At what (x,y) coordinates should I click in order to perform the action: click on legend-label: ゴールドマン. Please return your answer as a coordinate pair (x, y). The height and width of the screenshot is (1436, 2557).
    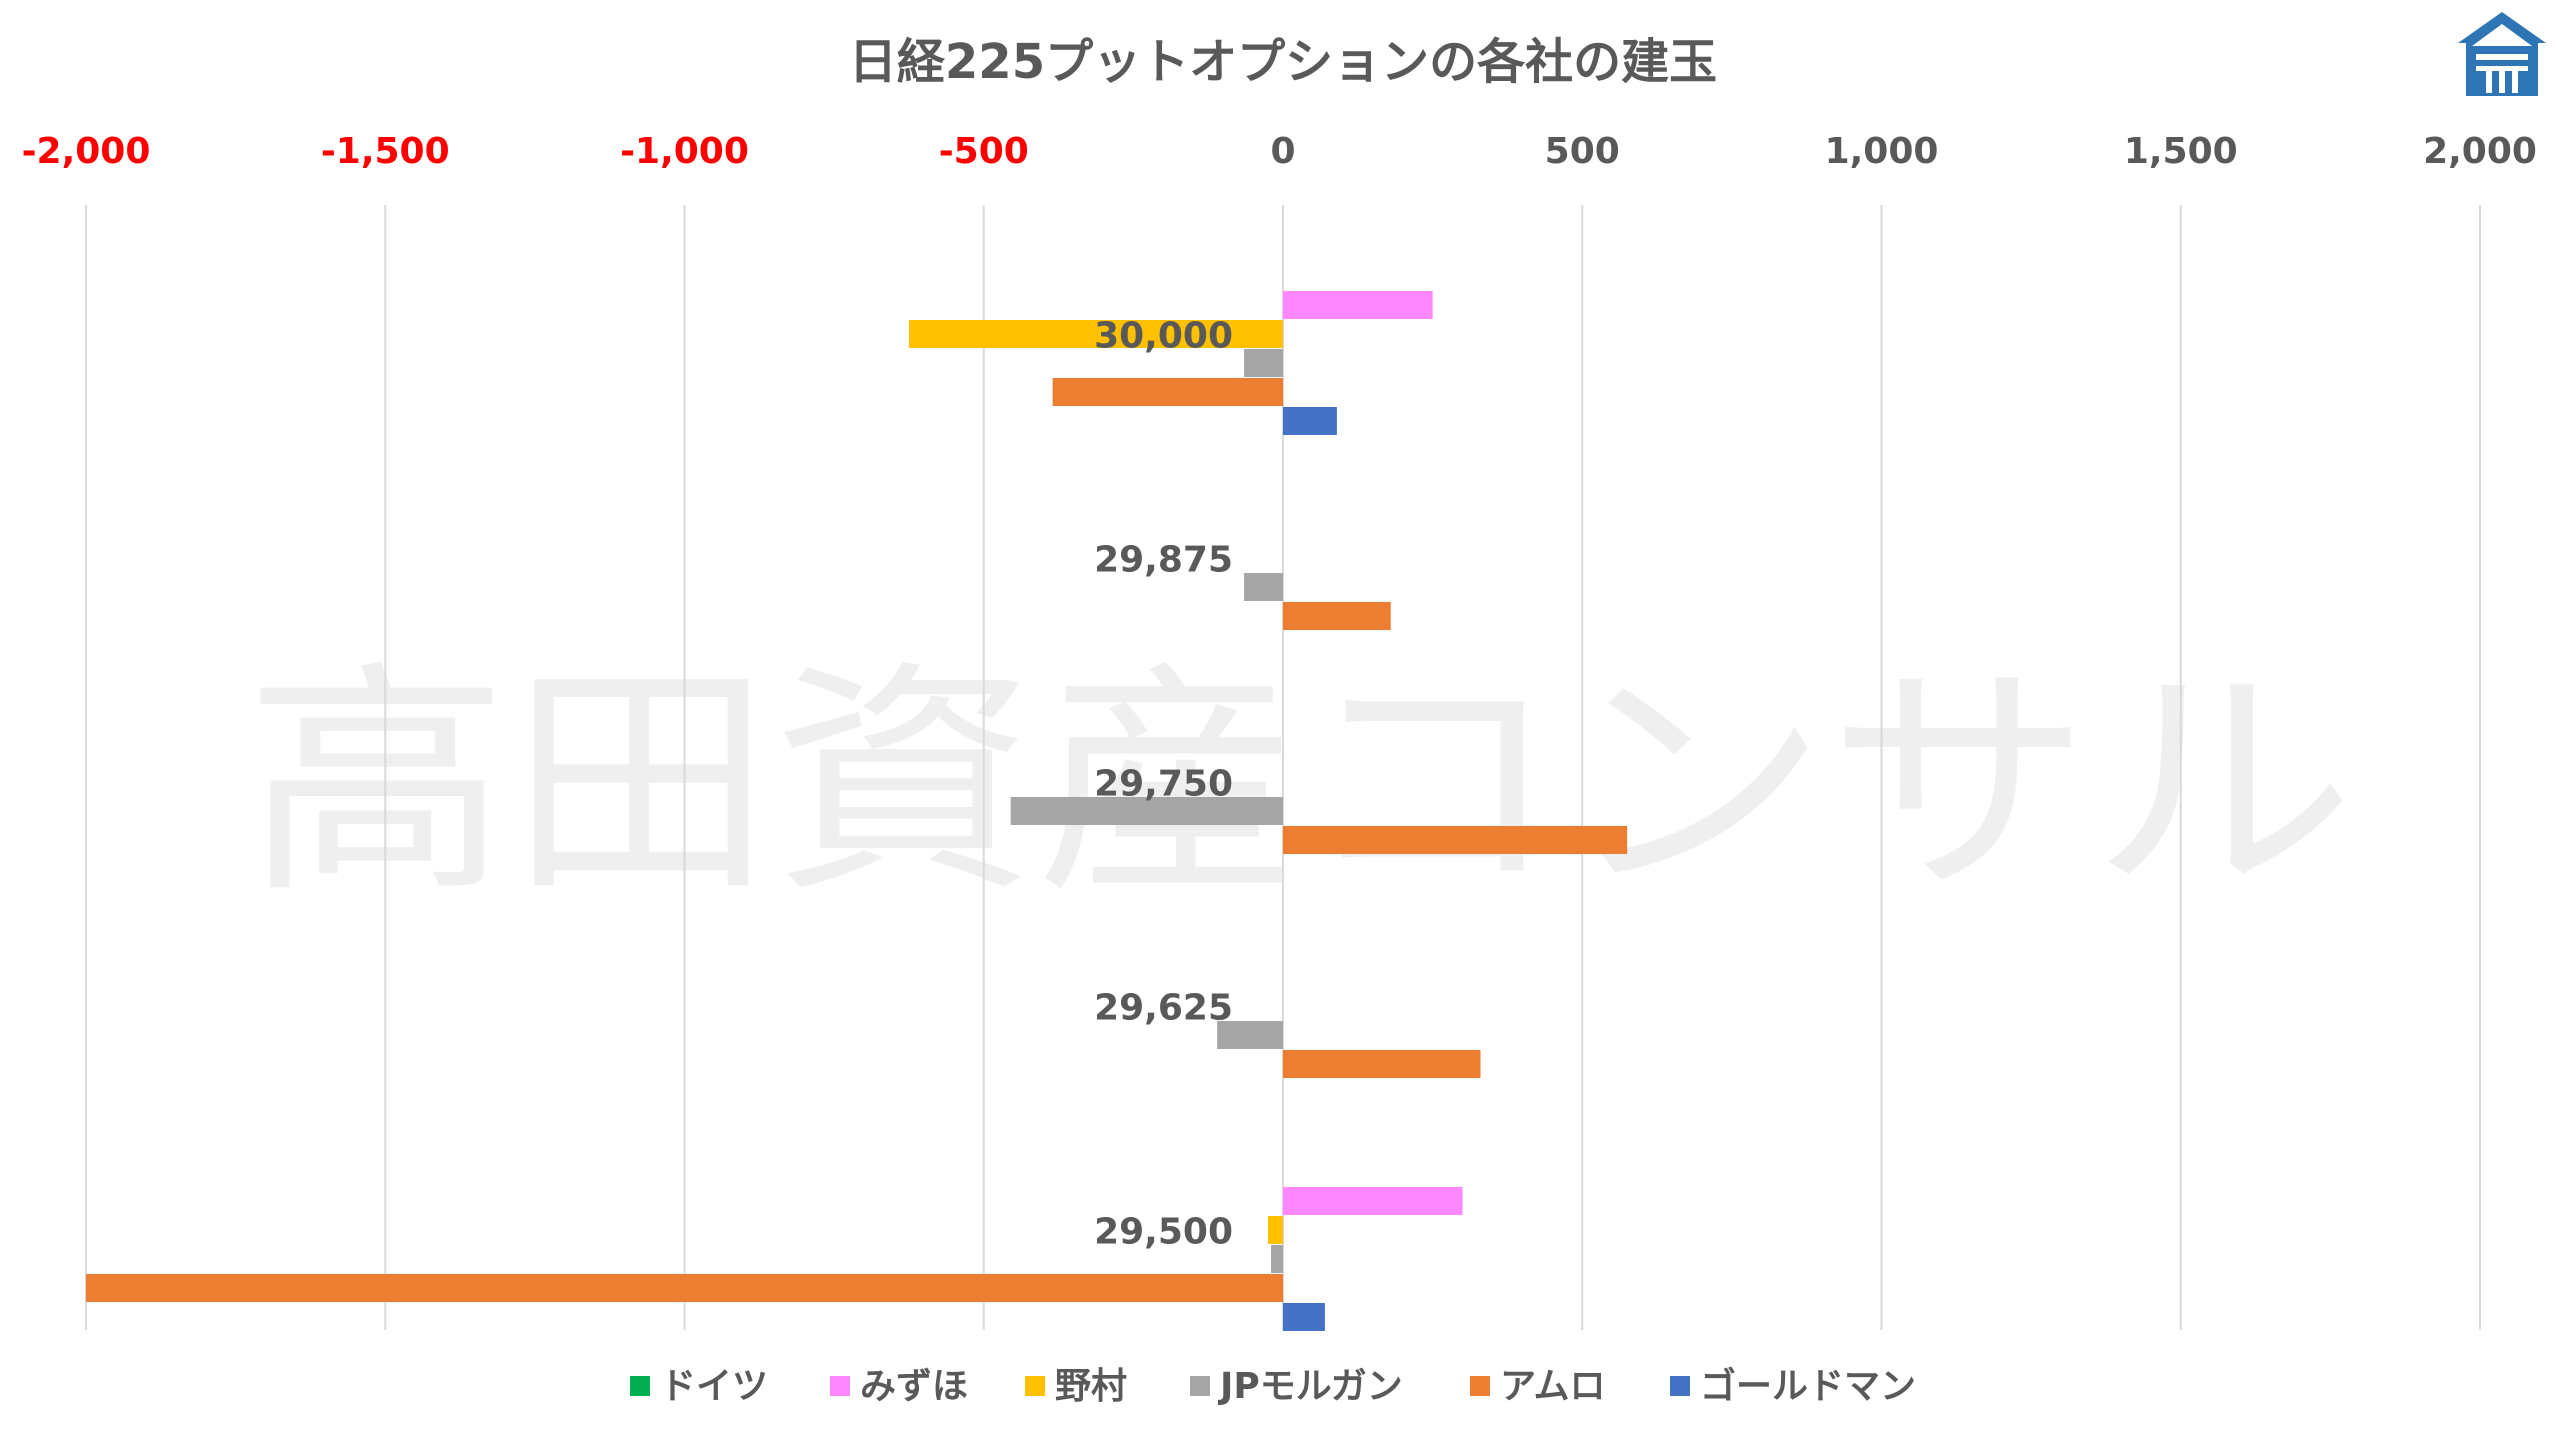
    Looking at the image, I should click on (1808, 1386).